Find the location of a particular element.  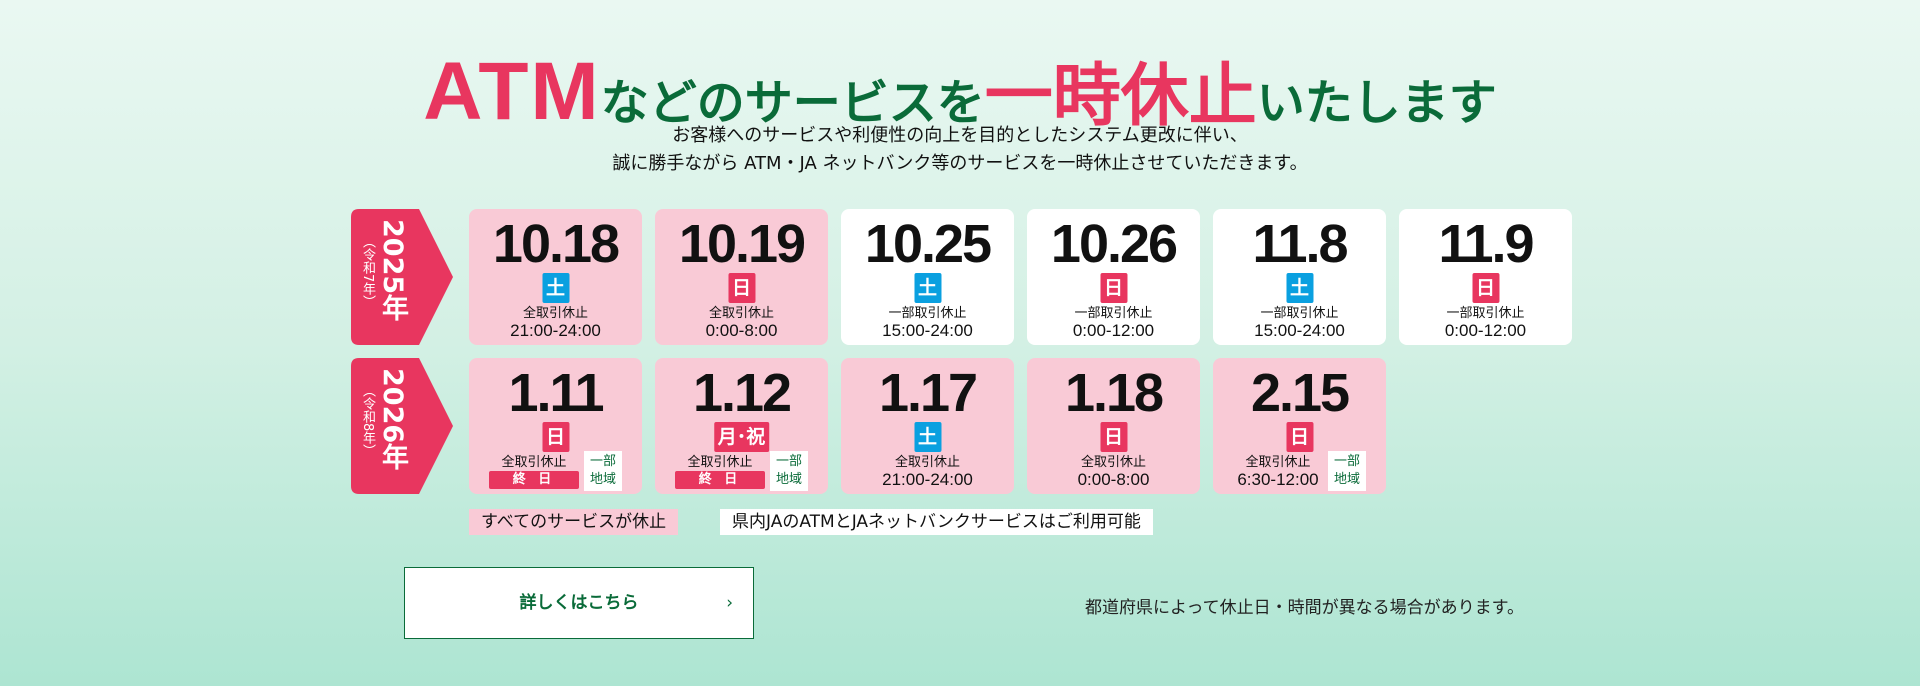

date-card: 10.26 日一部取引休止 0:00-12:00 is located at coordinates (1113, 277).